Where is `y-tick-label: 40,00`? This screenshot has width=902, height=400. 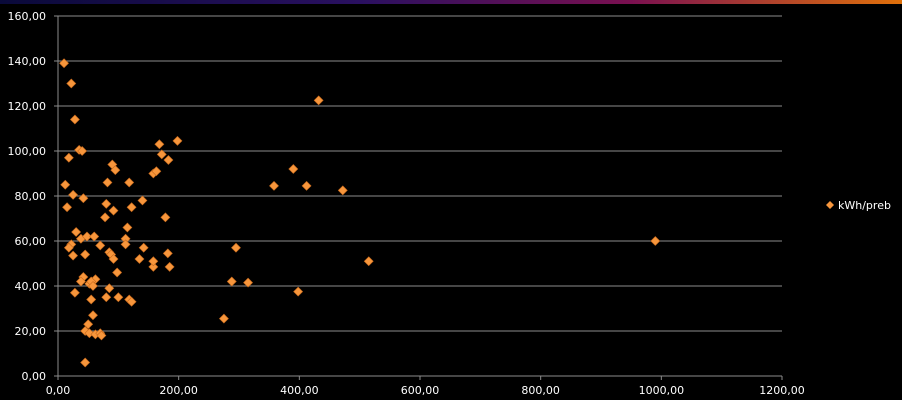 y-tick-label: 40,00 is located at coordinates (31, 286).